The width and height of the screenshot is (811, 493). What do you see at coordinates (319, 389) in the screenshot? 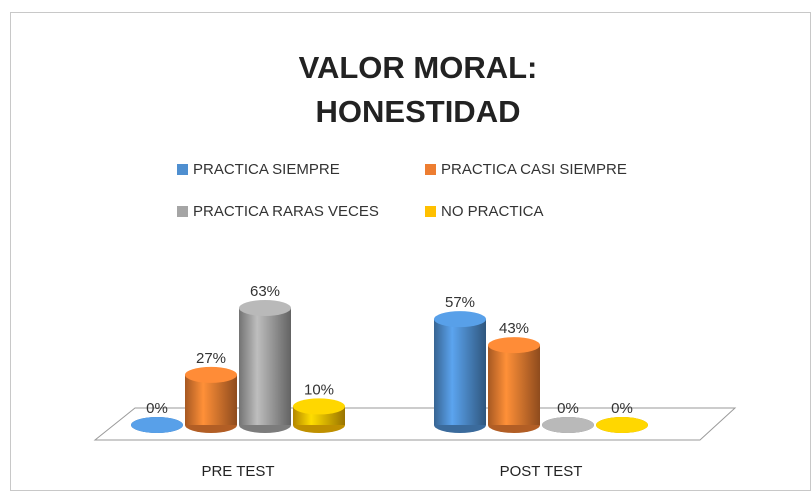
I see `data-label: 10%` at bounding box center [319, 389].